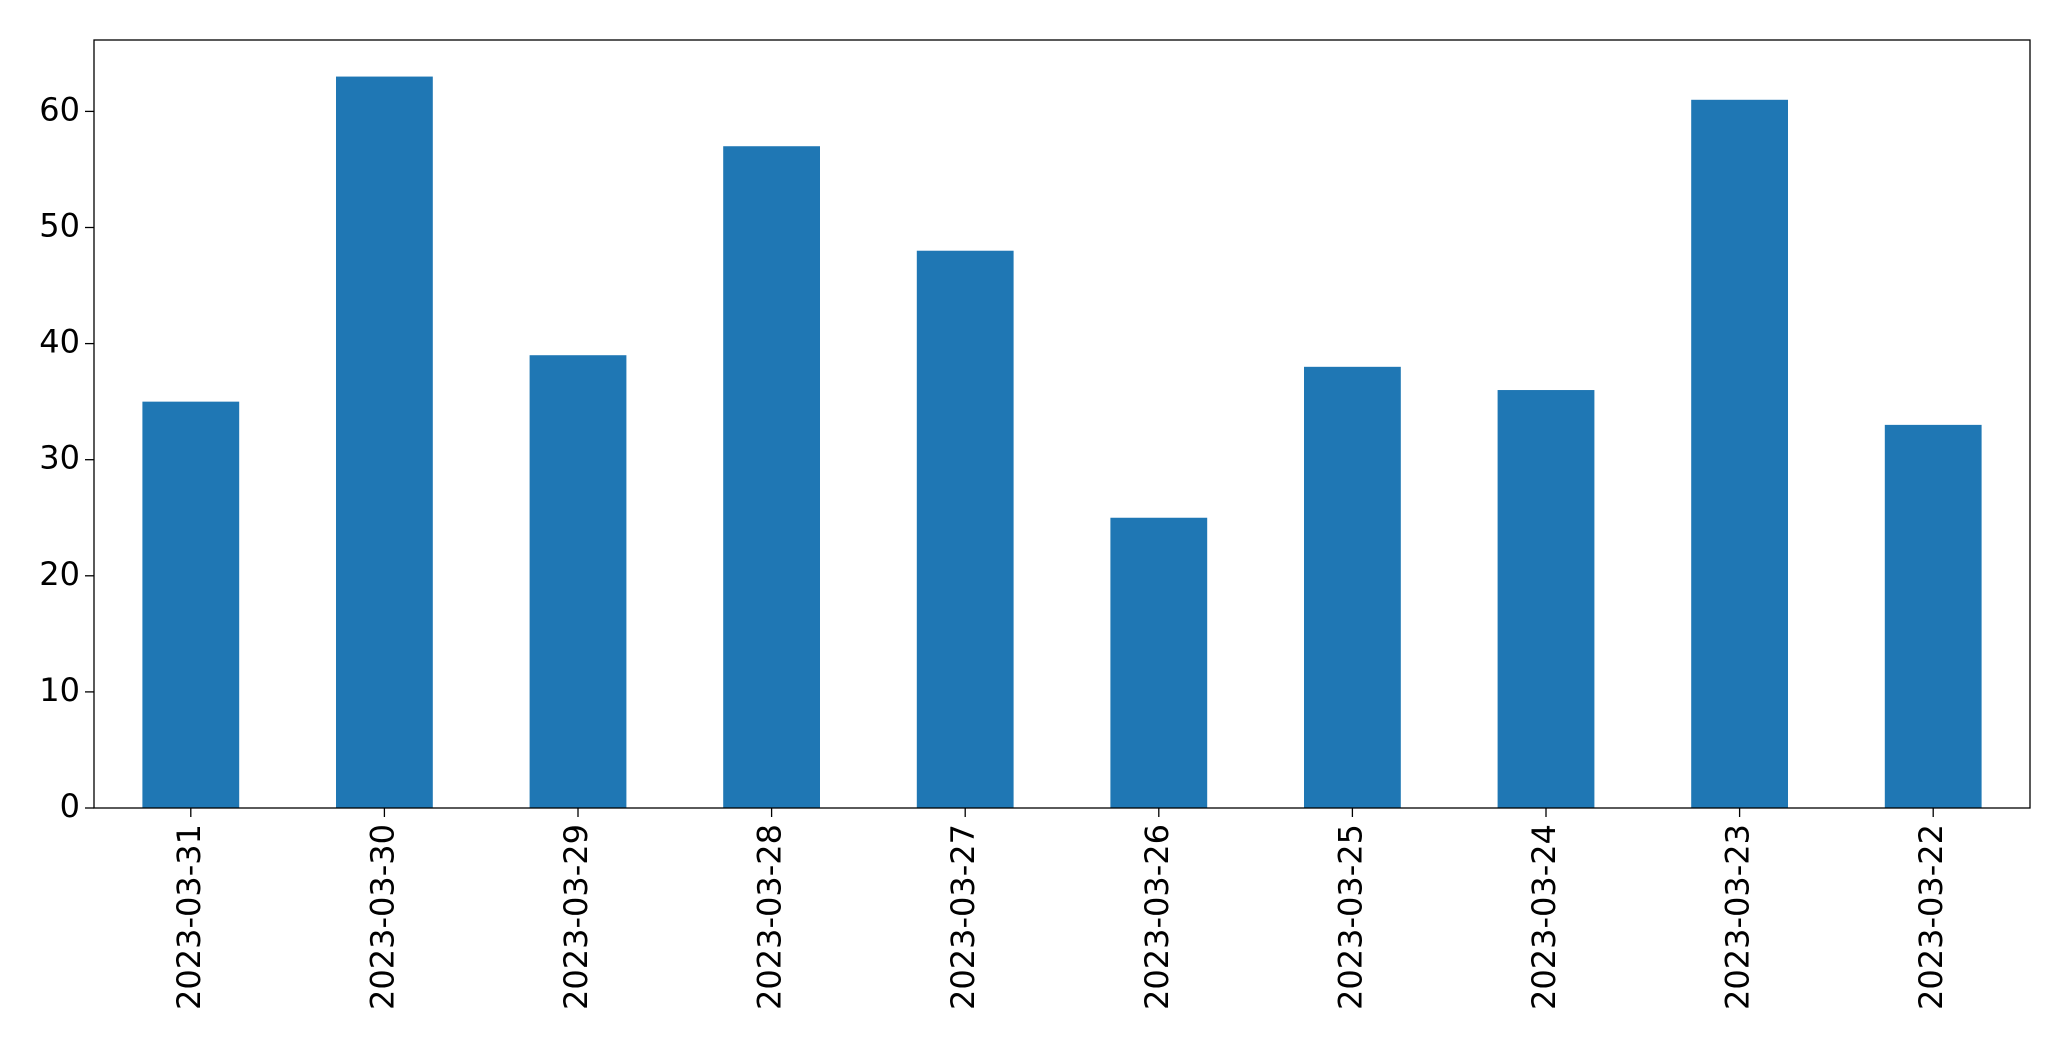  I want to click on x-tick-label: 2023-03-25, so click(1350, 917).